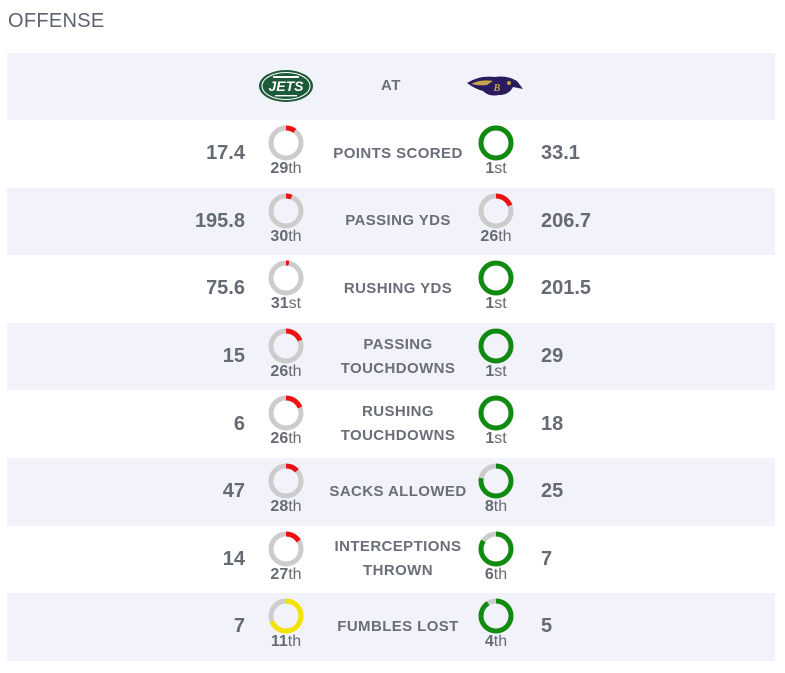 Image resolution: width=785 pixels, height=673 pixels. I want to click on stat-row: 6 26th RUSHING TOUCHDOWNS 1st 18, so click(391, 424).